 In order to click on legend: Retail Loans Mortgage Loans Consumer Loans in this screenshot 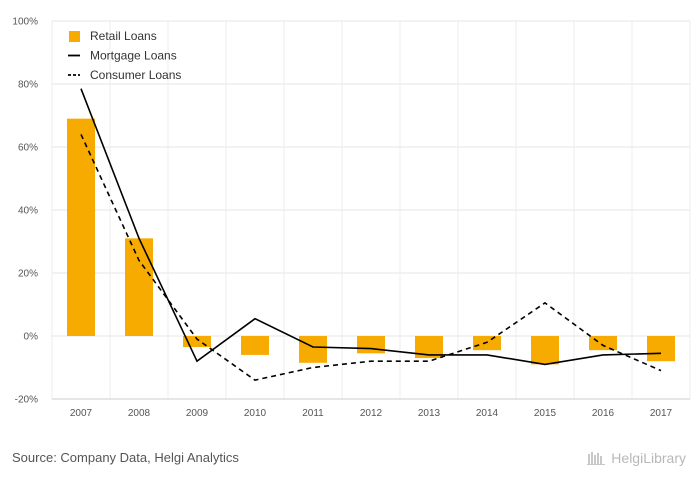, I will do `click(124, 55)`.